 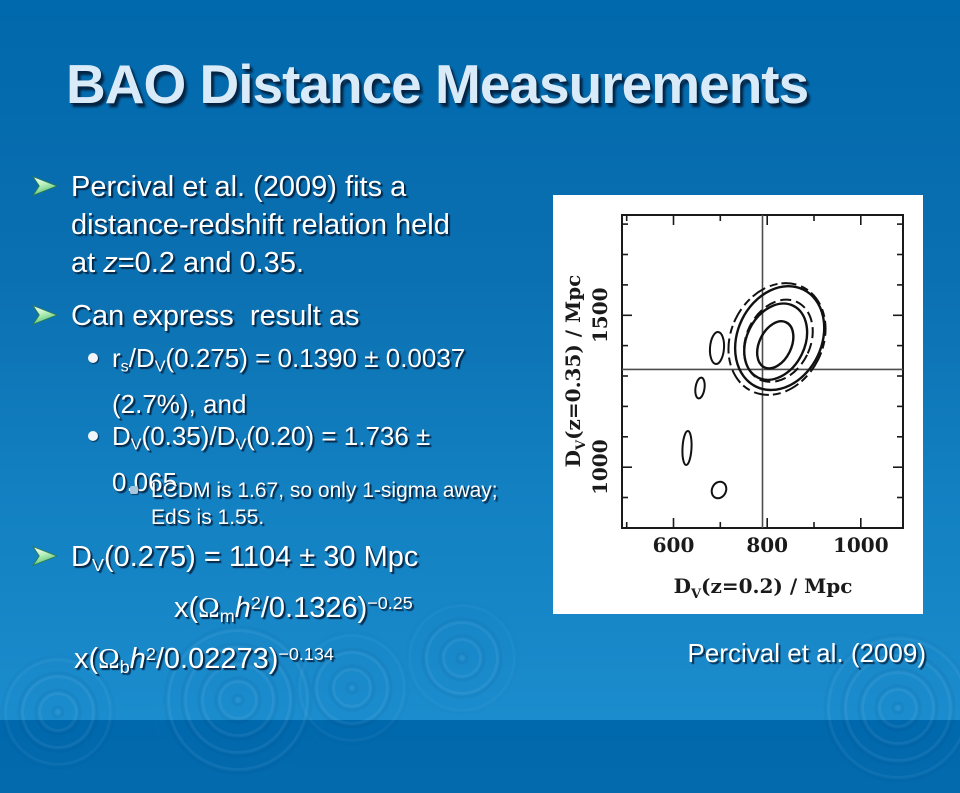 I want to click on equation-line: x(Ωmh2/0.1326)−0.25, so click(x=293, y=609).